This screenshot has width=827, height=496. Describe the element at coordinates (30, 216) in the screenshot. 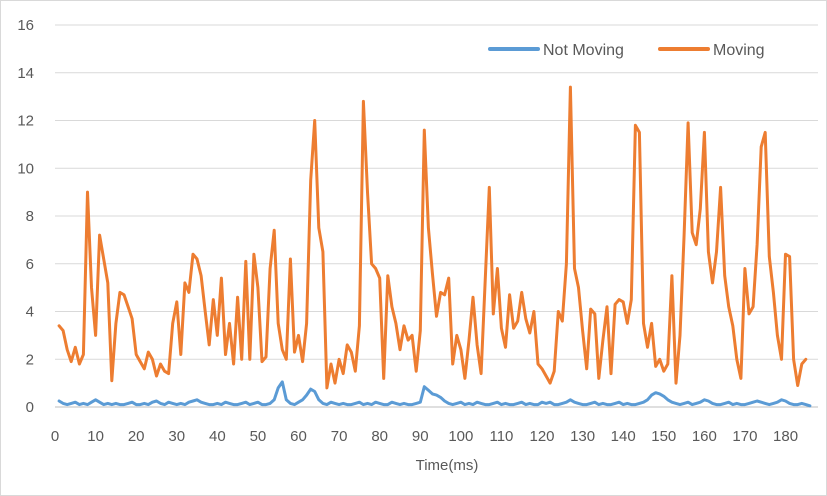

I see `y-tick-label: 8` at that location.